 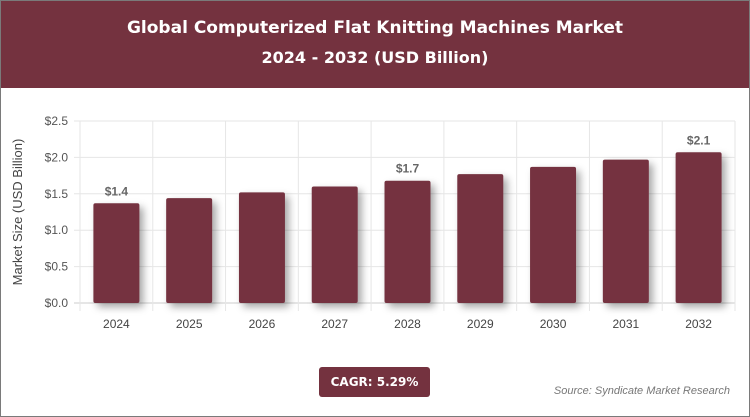 What do you see at coordinates (57, 157) in the screenshot?
I see `y-tick-label: $2.0` at bounding box center [57, 157].